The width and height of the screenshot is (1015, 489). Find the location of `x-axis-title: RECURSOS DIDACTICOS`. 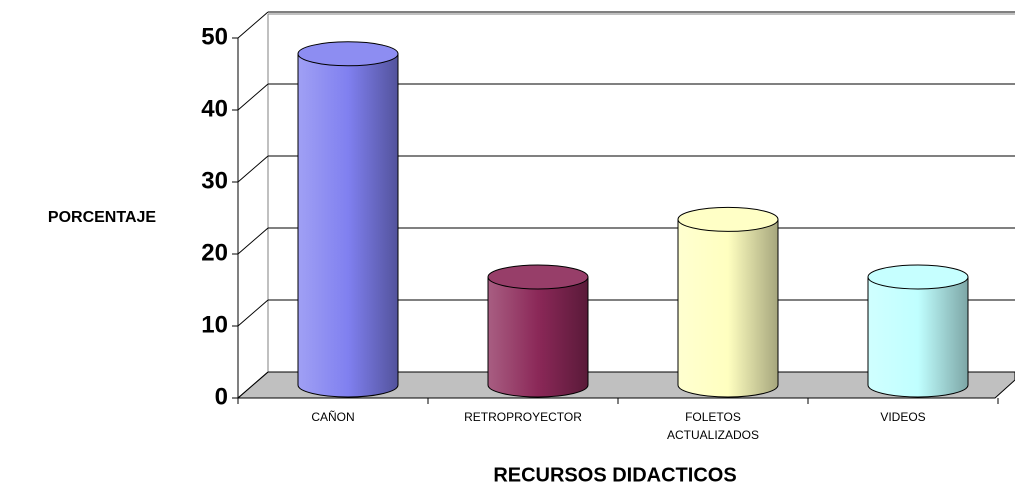

x-axis-title: RECURSOS DIDACTICOS is located at coordinates (614, 475).